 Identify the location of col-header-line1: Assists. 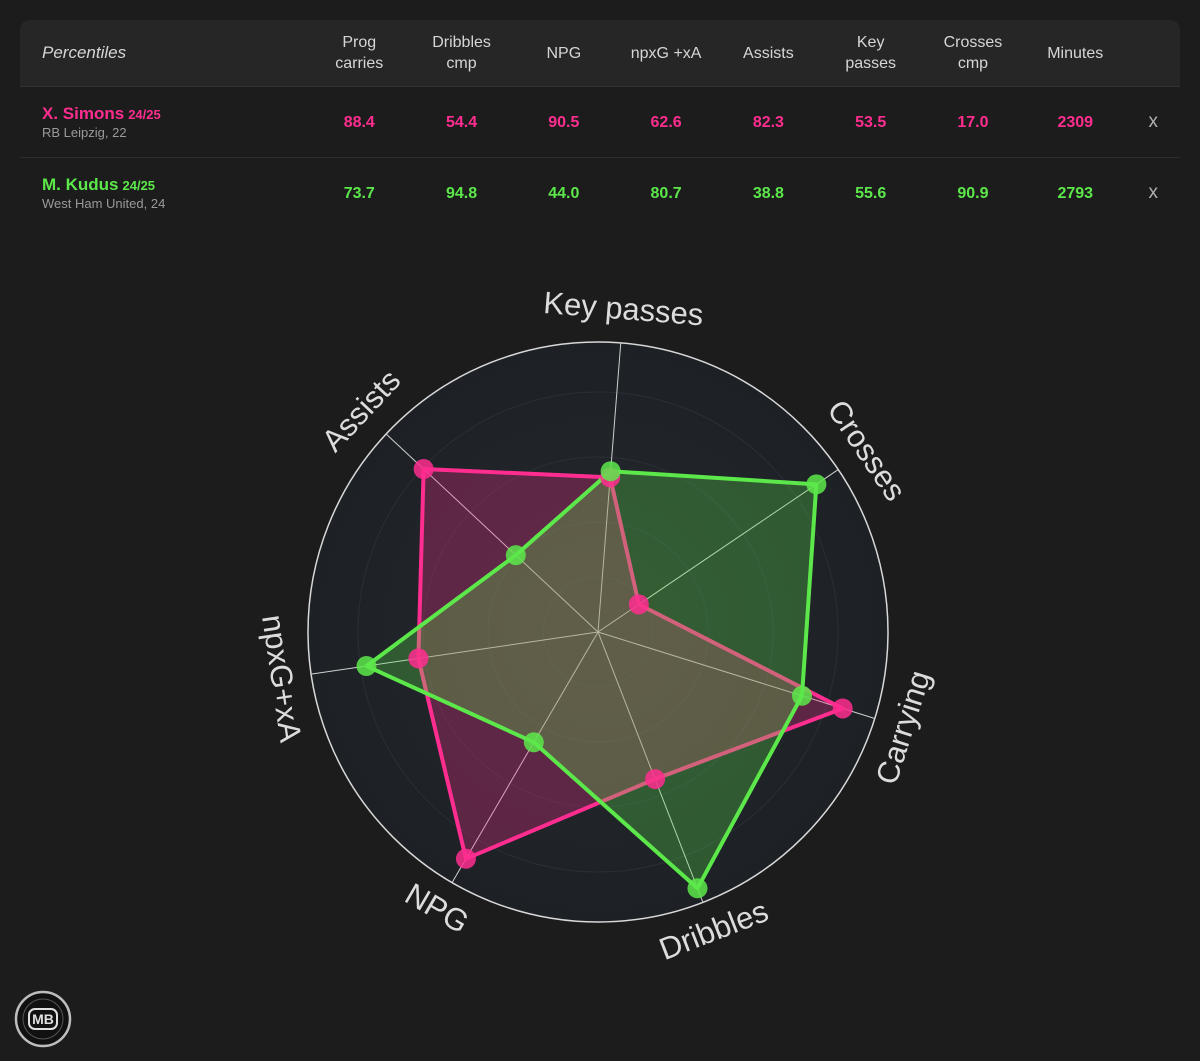
(768, 53).